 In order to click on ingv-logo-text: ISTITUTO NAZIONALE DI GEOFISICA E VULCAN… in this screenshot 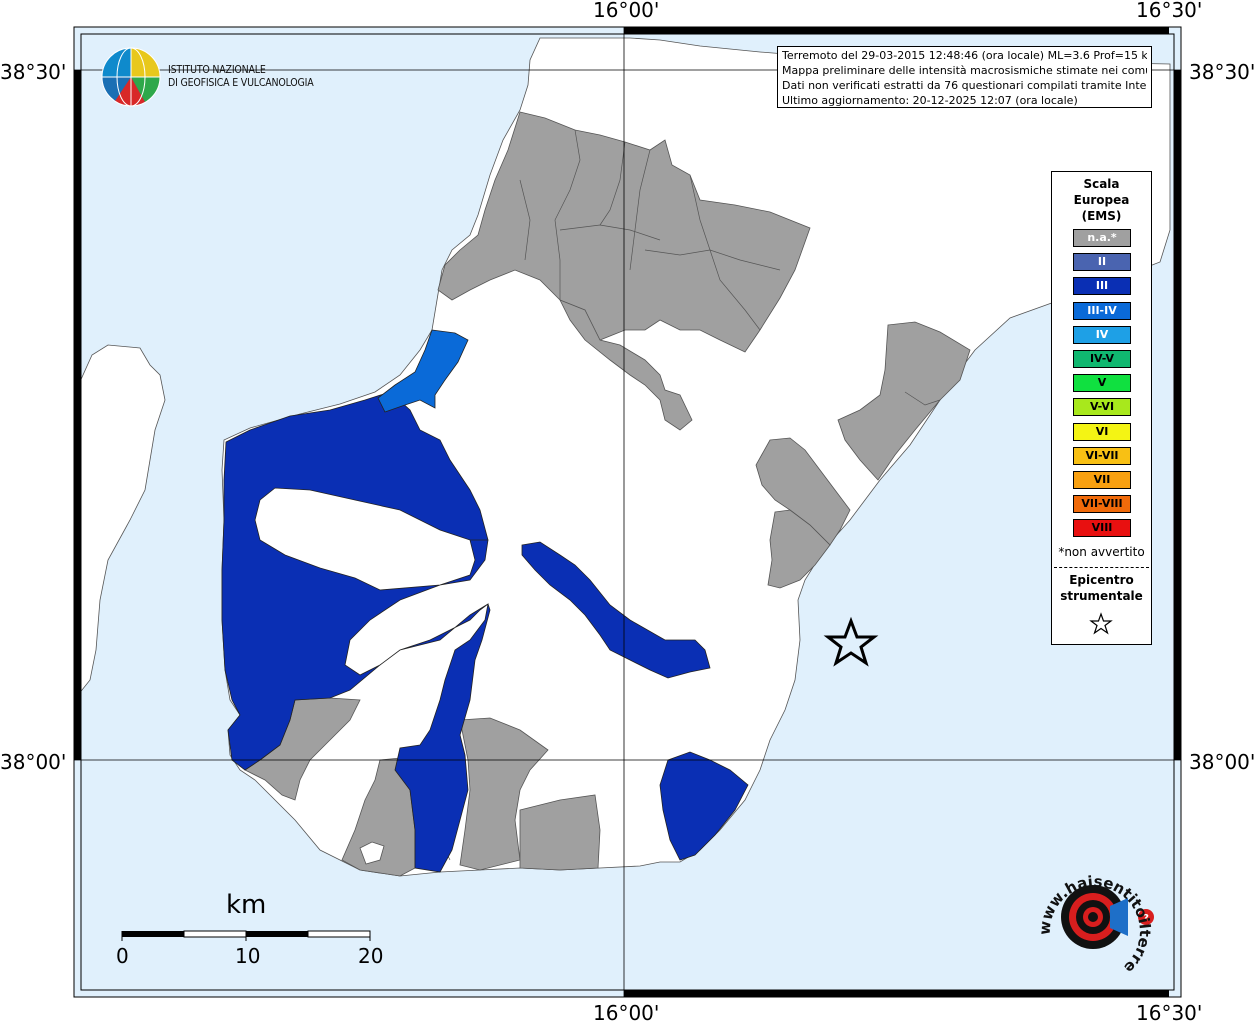, I will do `click(241, 77)`.